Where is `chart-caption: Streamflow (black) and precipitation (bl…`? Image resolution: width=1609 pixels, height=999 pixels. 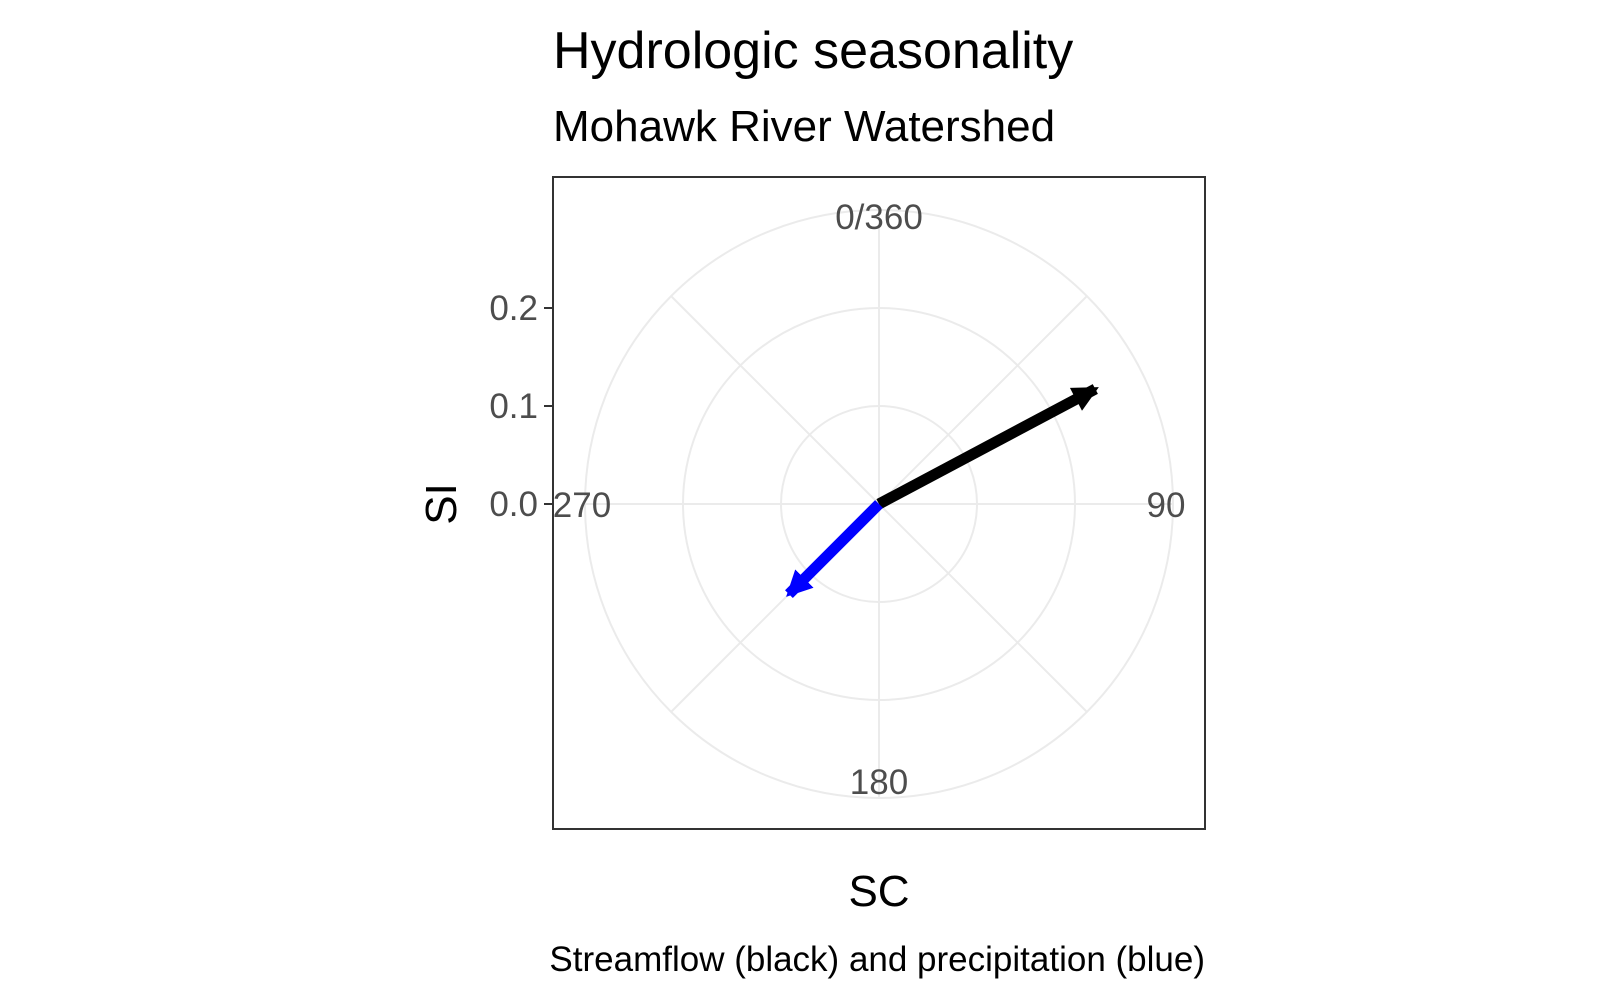 chart-caption: Streamflow (black) and precipitation (bl… is located at coordinates (877, 959).